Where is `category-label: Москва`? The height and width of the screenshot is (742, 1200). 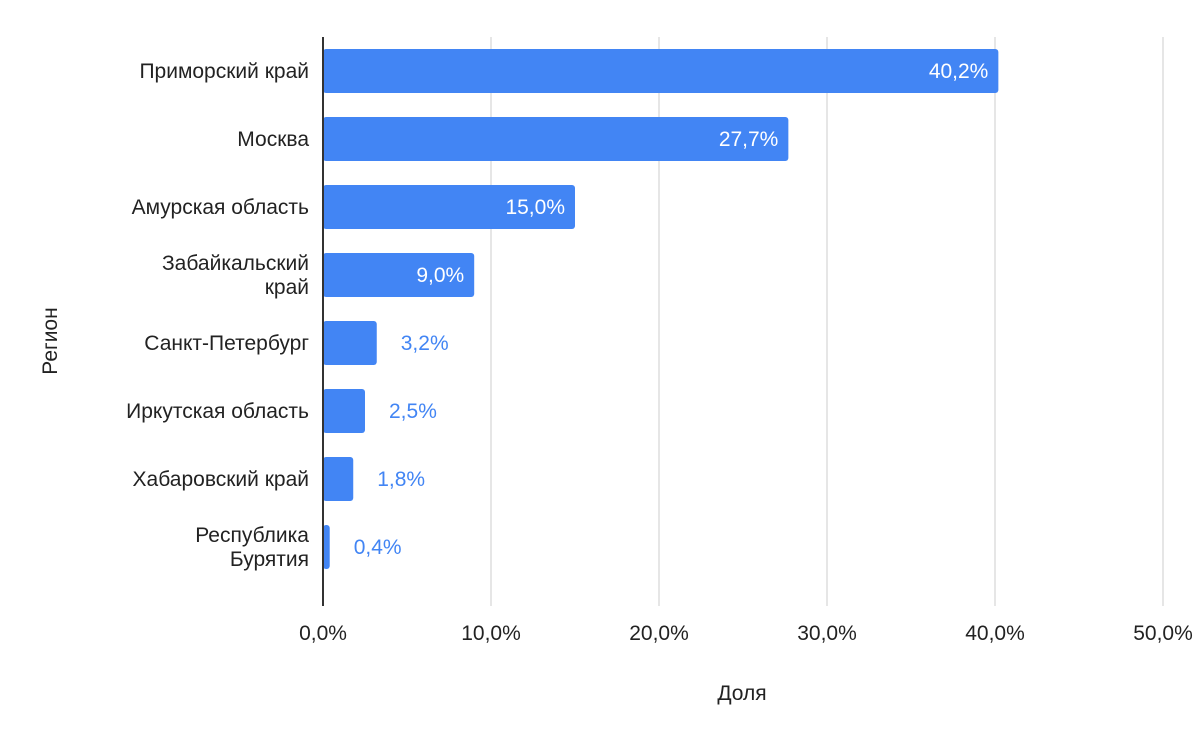
category-label: Москва is located at coordinates (273, 139).